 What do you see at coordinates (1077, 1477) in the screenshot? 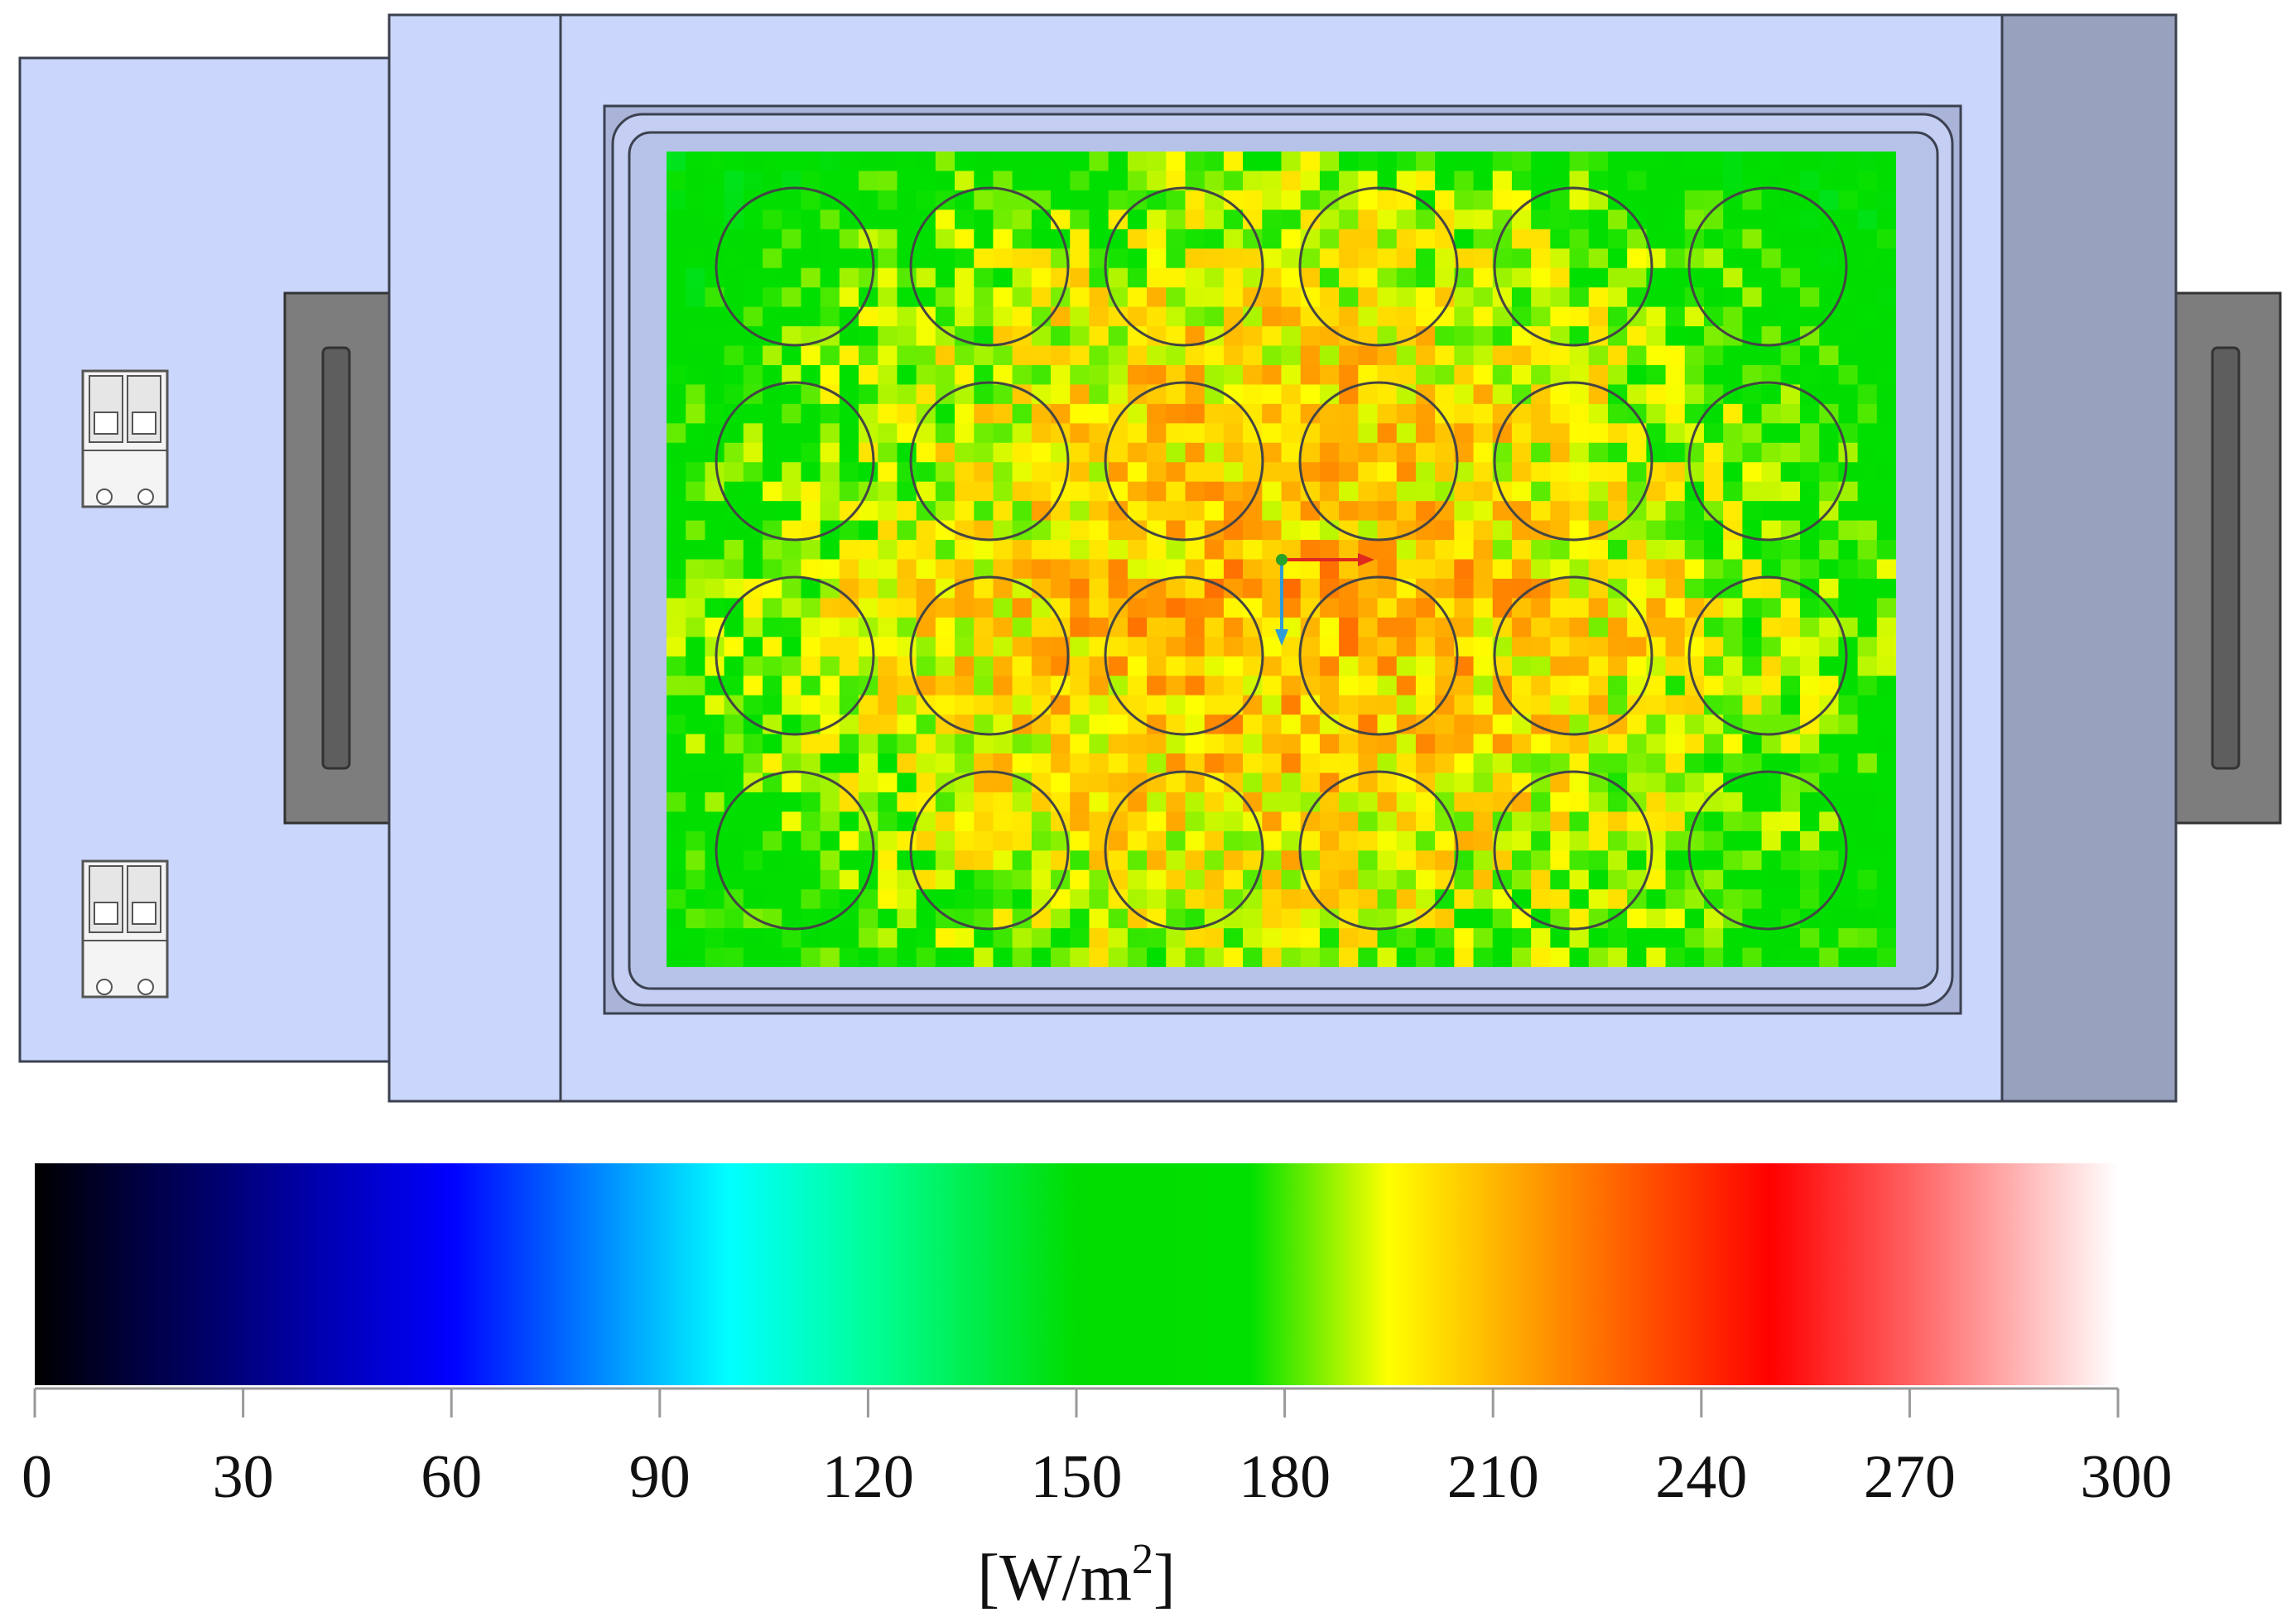
I see `colorbar-tick-label: 150` at bounding box center [1077, 1477].